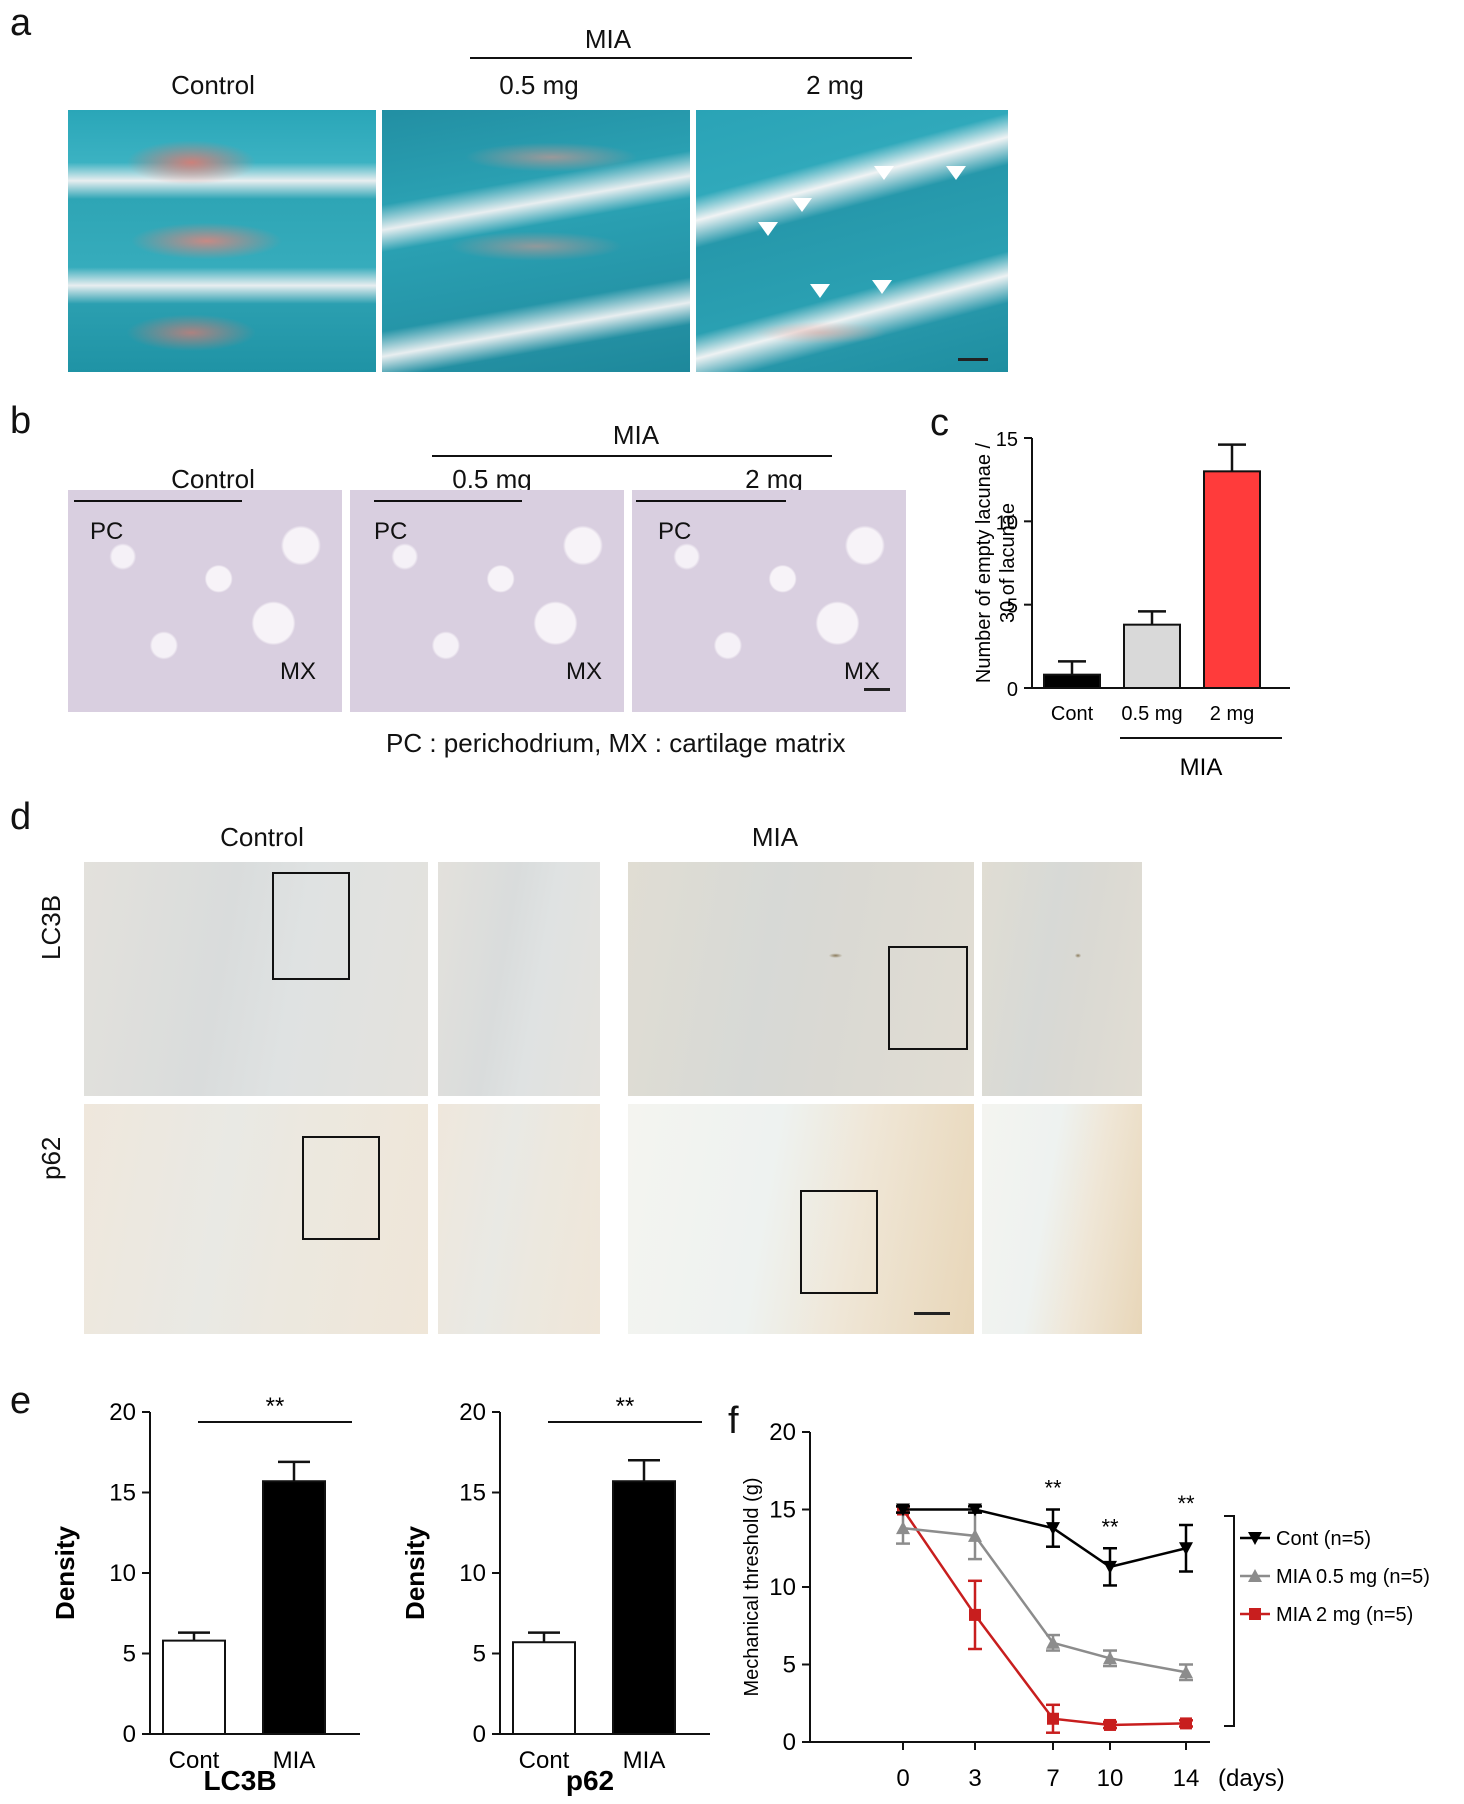 This screenshot has width=1464, height=1804. I want to click on panel-letter-e: e, so click(21, 1401).